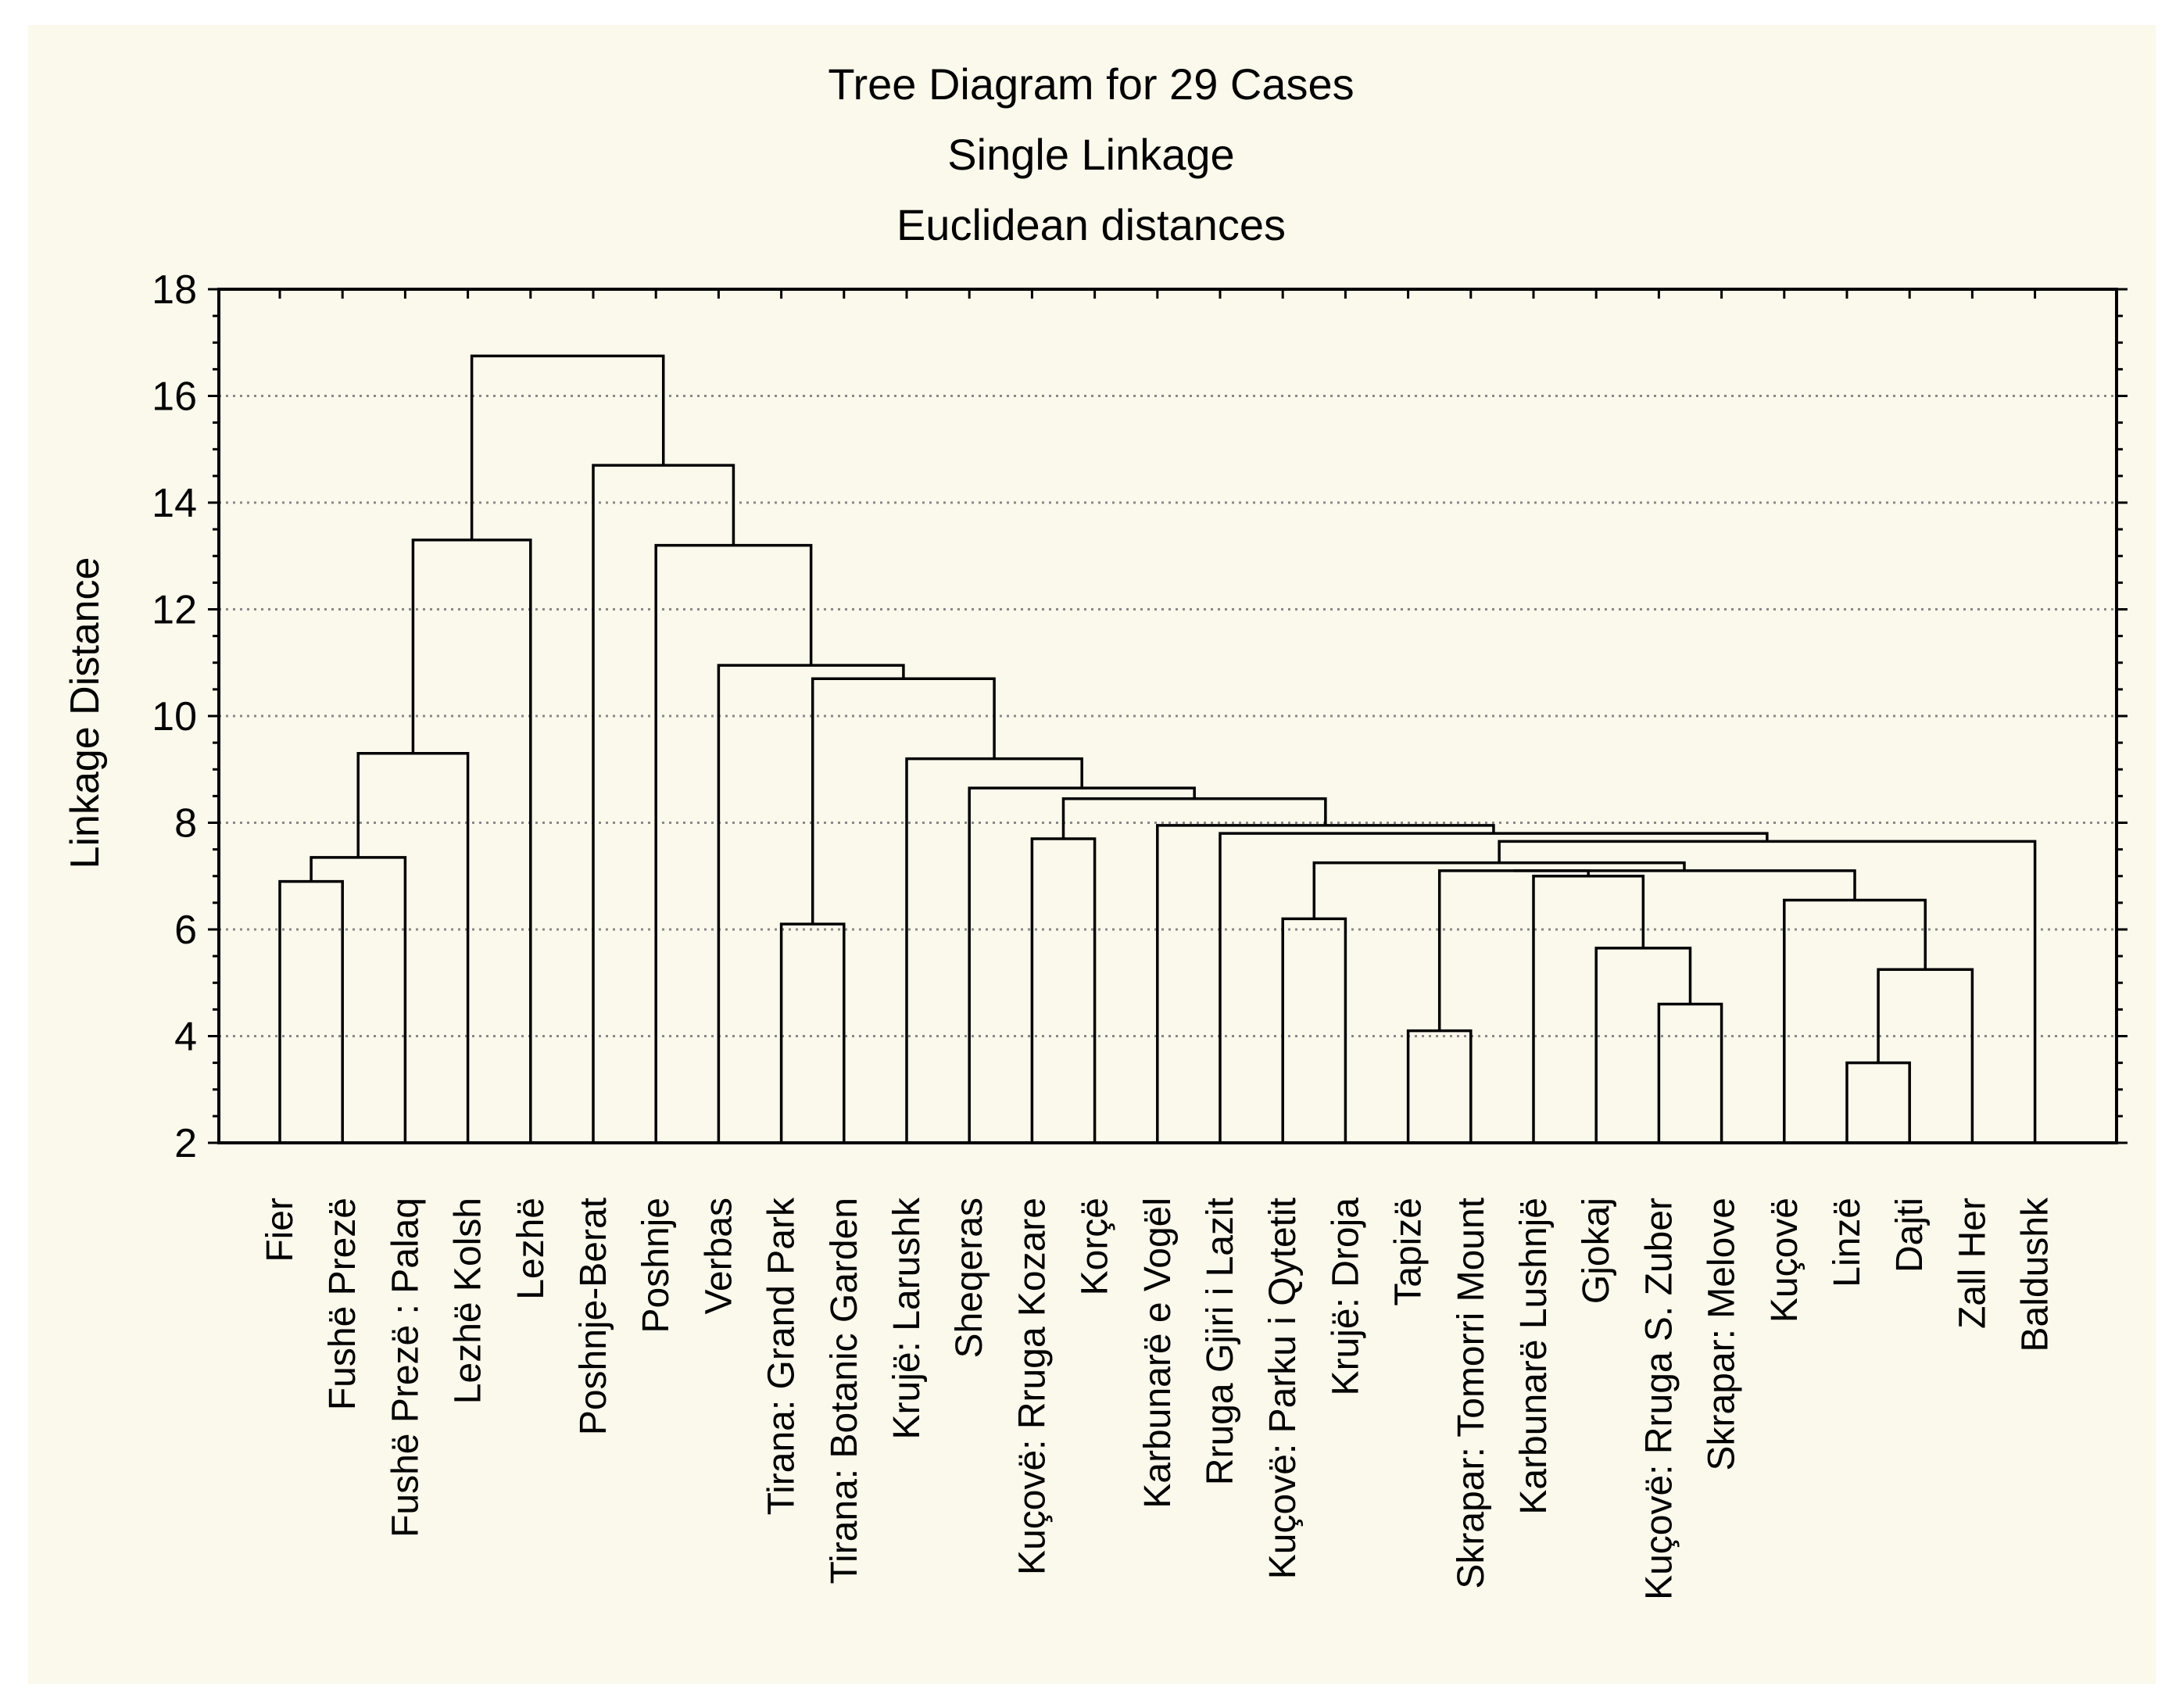 This screenshot has height=1708, width=2183. Describe the element at coordinates (531, 1249) in the screenshot. I see `leaf-label: Lezhë` at that location.